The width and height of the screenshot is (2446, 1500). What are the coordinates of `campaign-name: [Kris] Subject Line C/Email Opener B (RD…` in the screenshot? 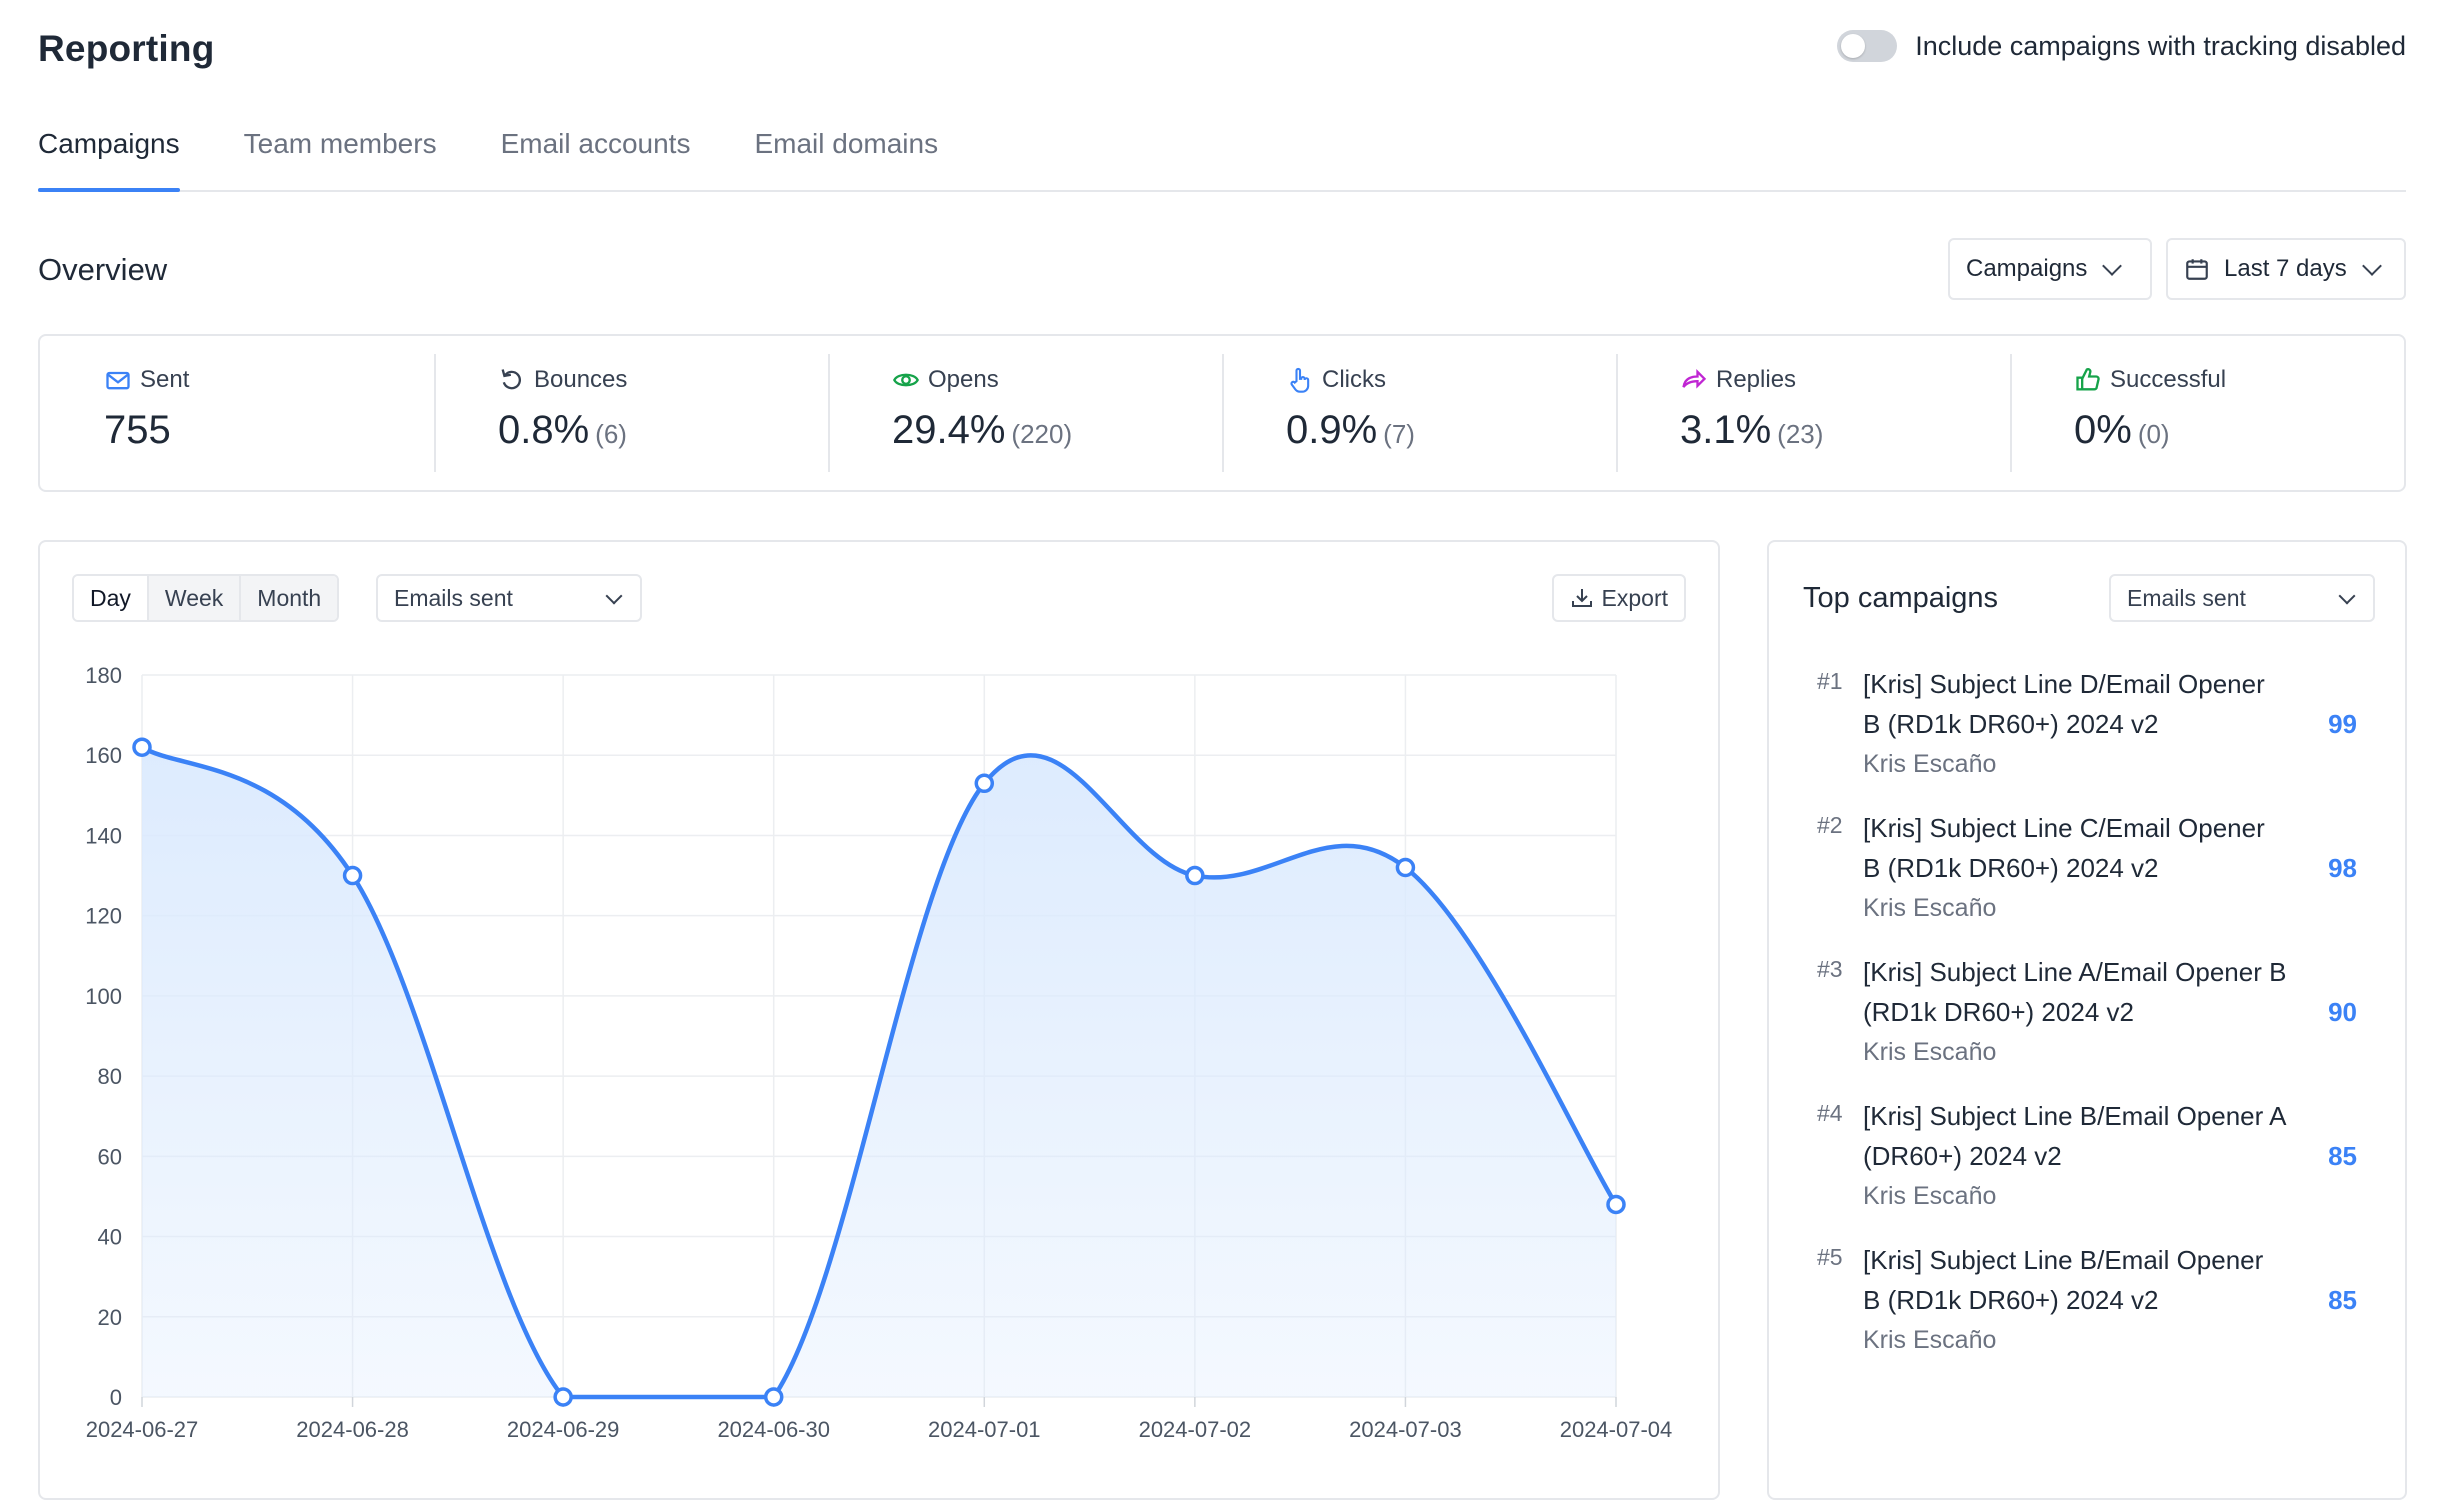 It's located at (2064, 848).